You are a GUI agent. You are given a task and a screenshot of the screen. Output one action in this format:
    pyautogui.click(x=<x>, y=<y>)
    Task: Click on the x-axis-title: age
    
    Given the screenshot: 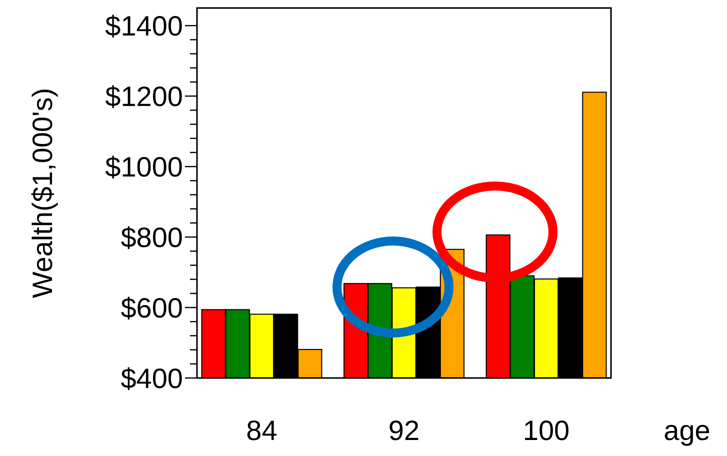 What is the action you would take?
    pyautogui.click(x=687, y=430)
    